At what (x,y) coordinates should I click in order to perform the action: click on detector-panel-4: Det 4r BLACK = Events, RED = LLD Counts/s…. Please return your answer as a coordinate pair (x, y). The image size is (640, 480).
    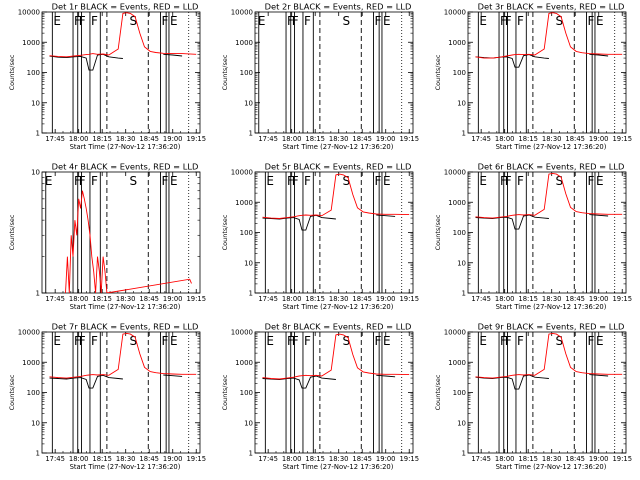
    Looking at the image, I should click on (106, 240).